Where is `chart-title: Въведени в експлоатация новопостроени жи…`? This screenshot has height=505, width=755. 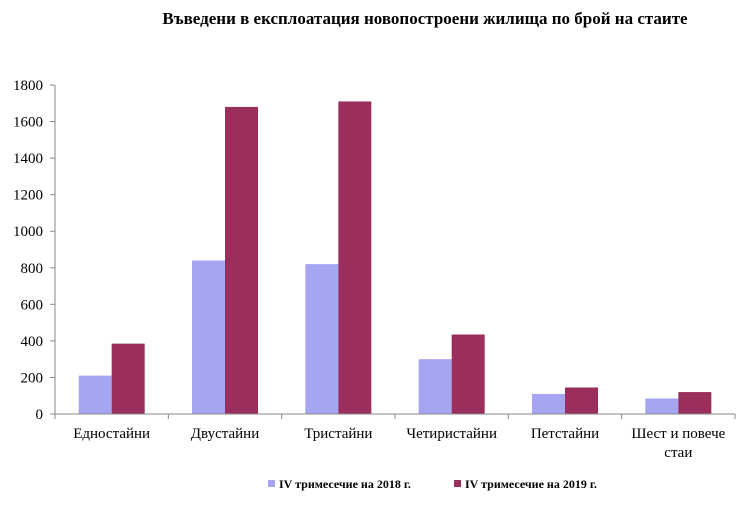 chart-title: Въведени в експлоатация новопостроени жи… is located at coordinates (425, 18).